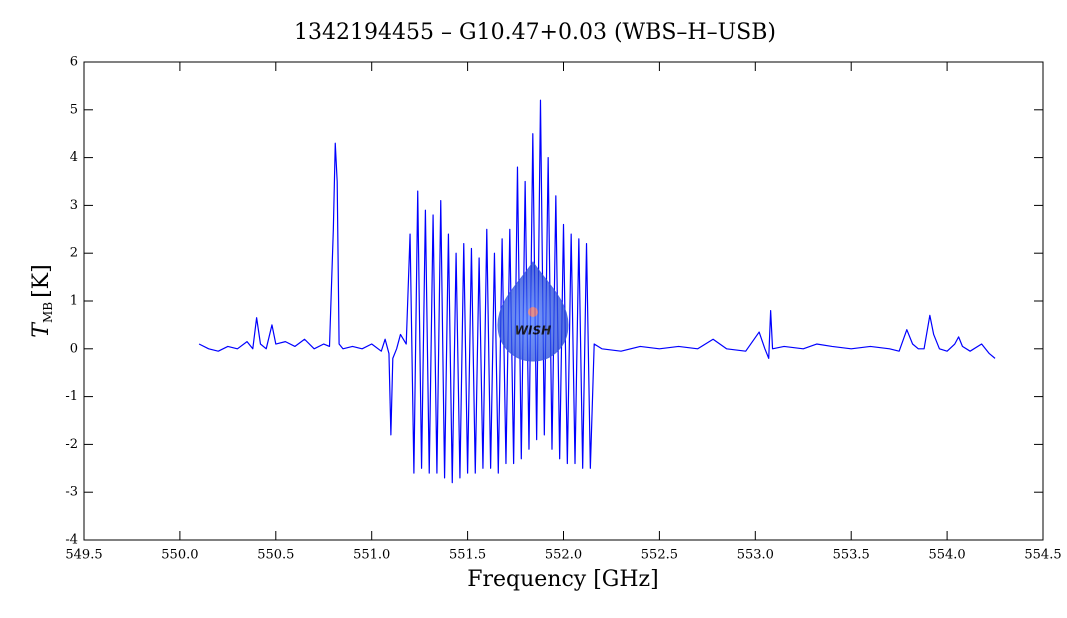  Describe the element at coordinates (74, 301) in the screenshot. I see `y-tick-label: 1` at that location.